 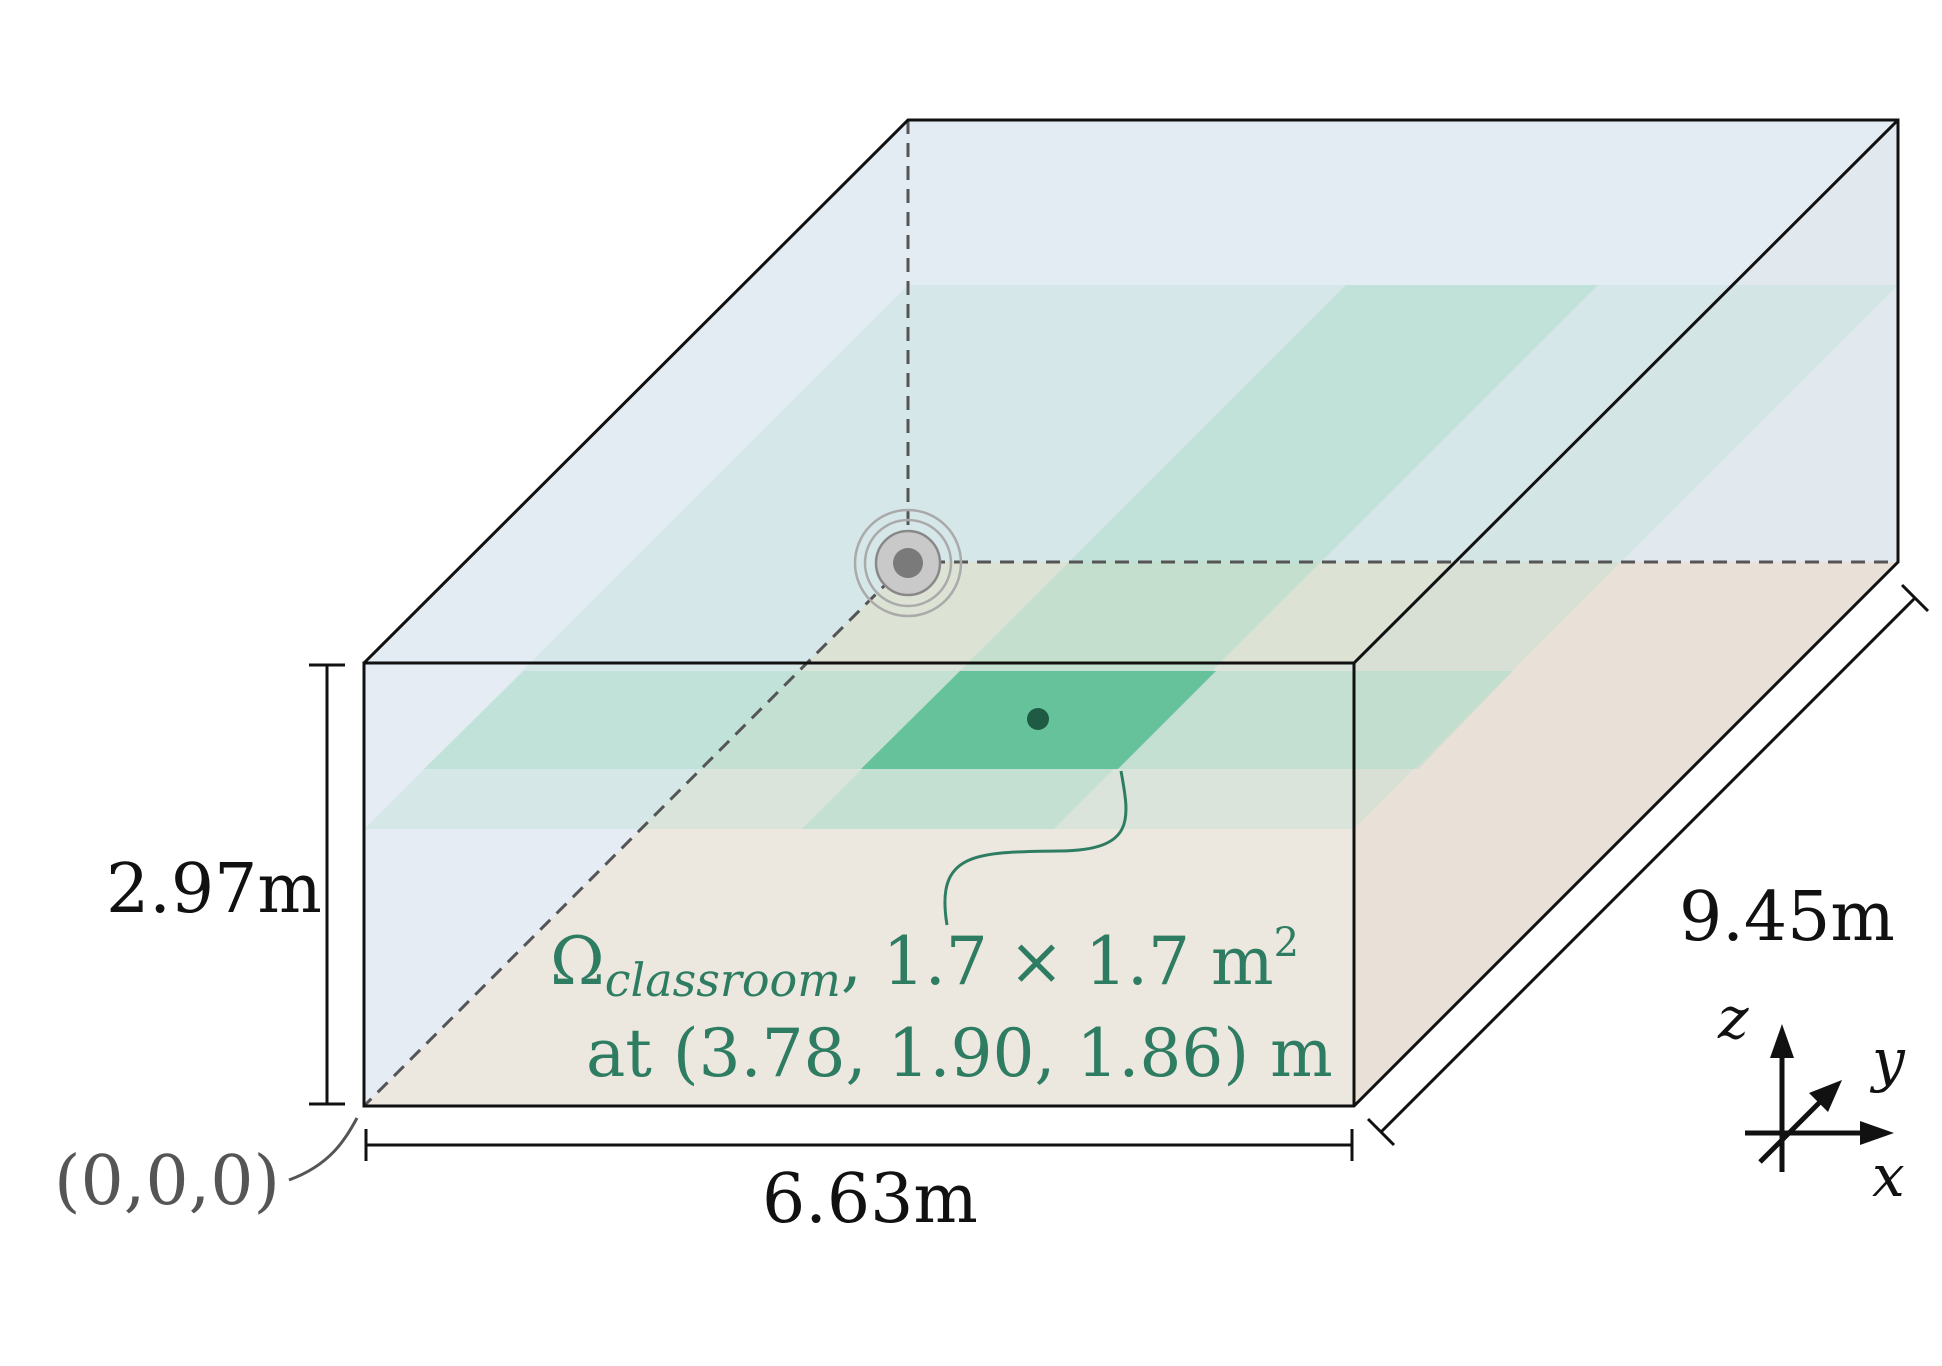 What do you see at coordinates (1877, 1133) in the screenshot?
I see `x-axis-arrowhead` at bounding box center [1877, 1133].